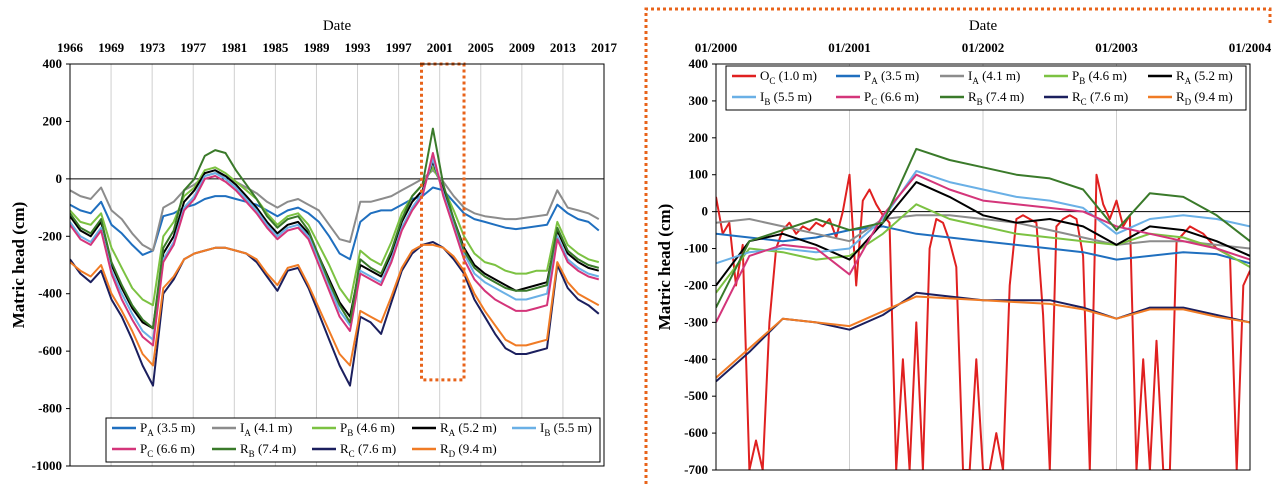 The image size is (1276, 489). Describe the element at coordinates (440, 47) in the screenshot. I see `x-tick-label: 2001` at that location.